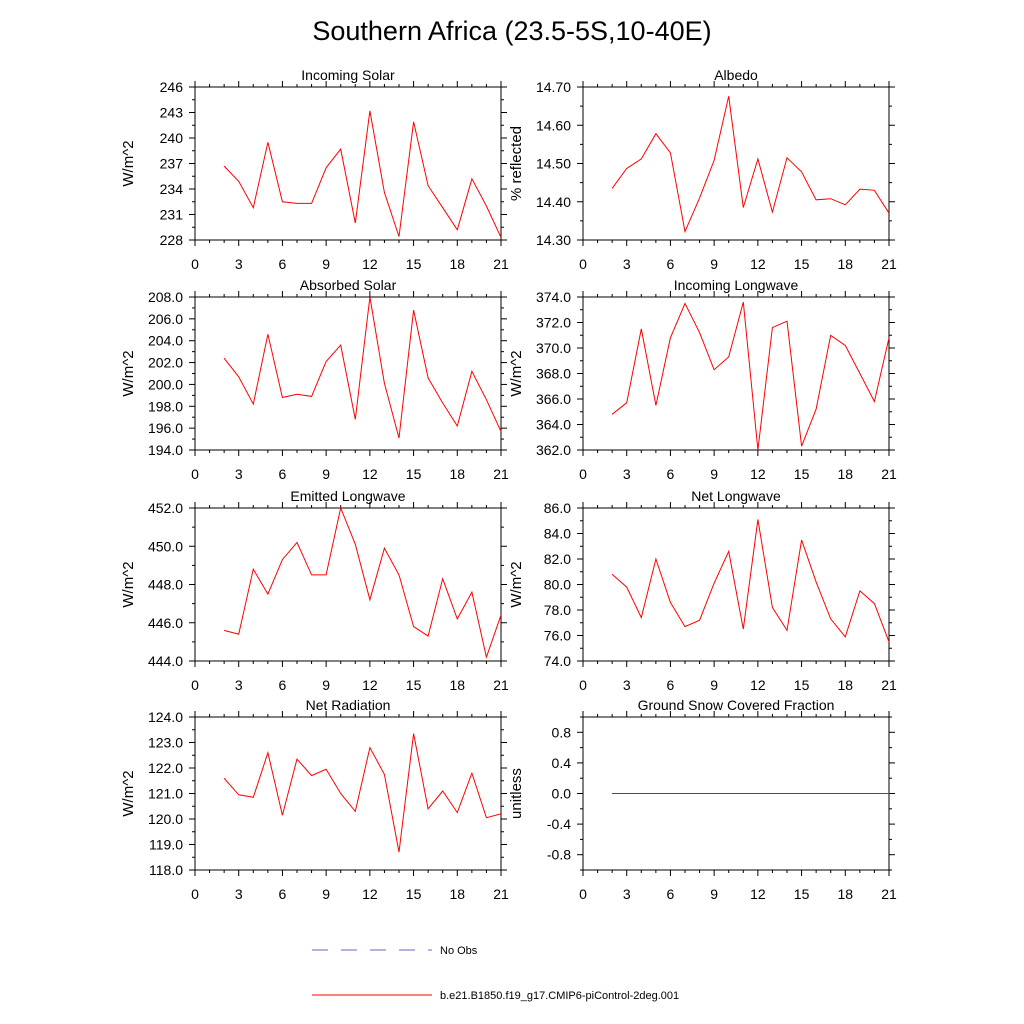 This screenshot has height=1024, width=1024. Describe the element at coordinates (516, 163) in the screenshot. I see `y-axis-label: % reflected` at that location.